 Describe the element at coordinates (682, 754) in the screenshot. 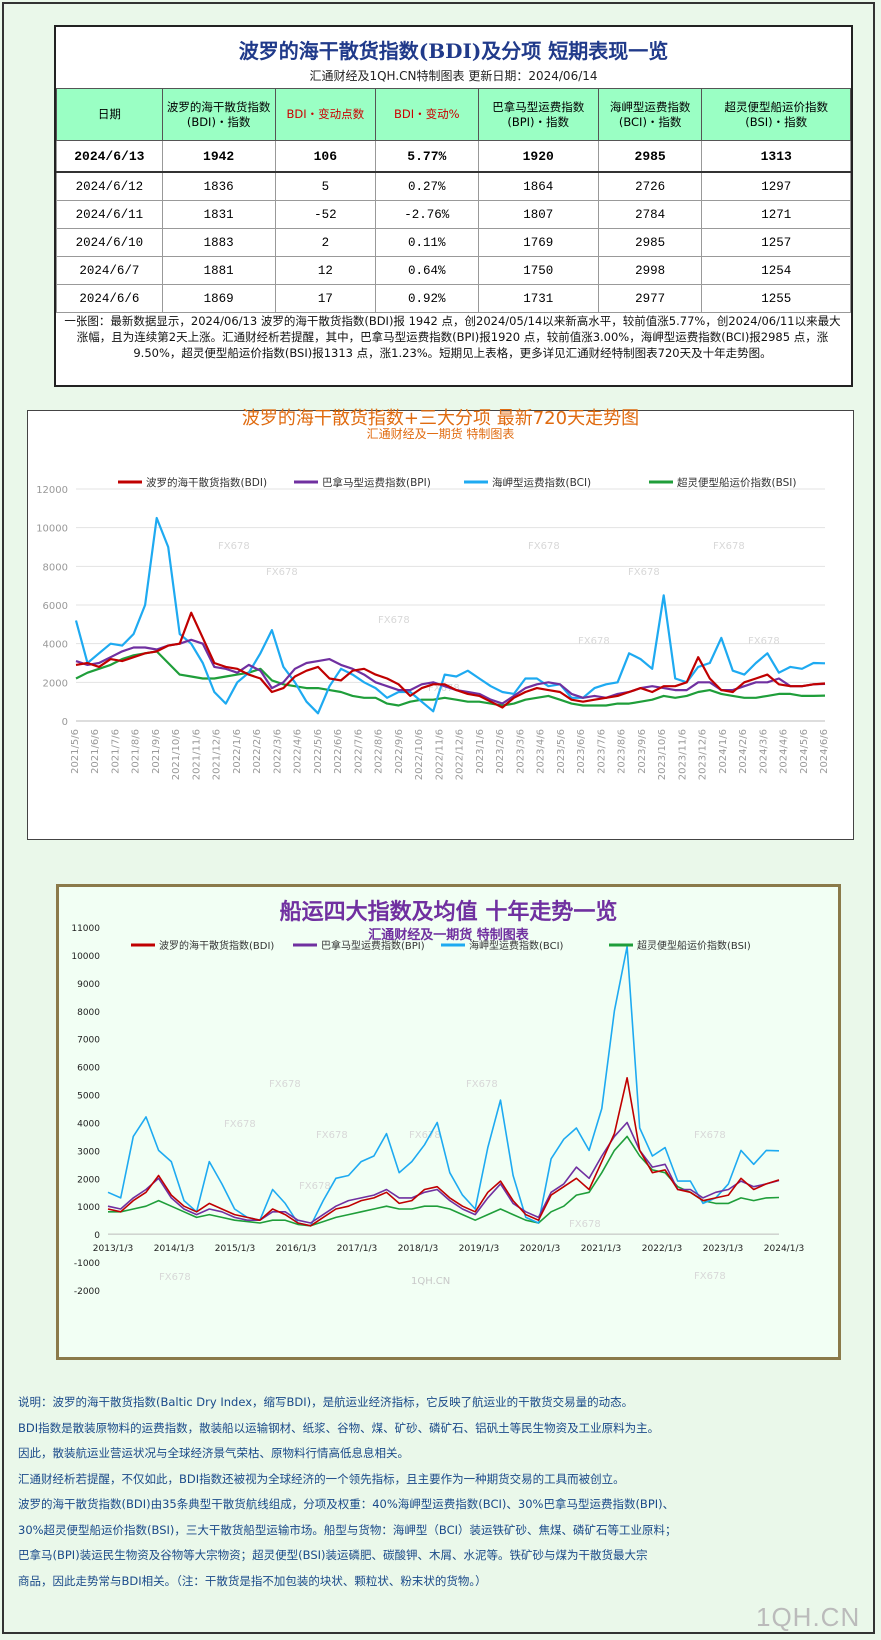

I see `x-tick-label: 2023/11/6` at that location.